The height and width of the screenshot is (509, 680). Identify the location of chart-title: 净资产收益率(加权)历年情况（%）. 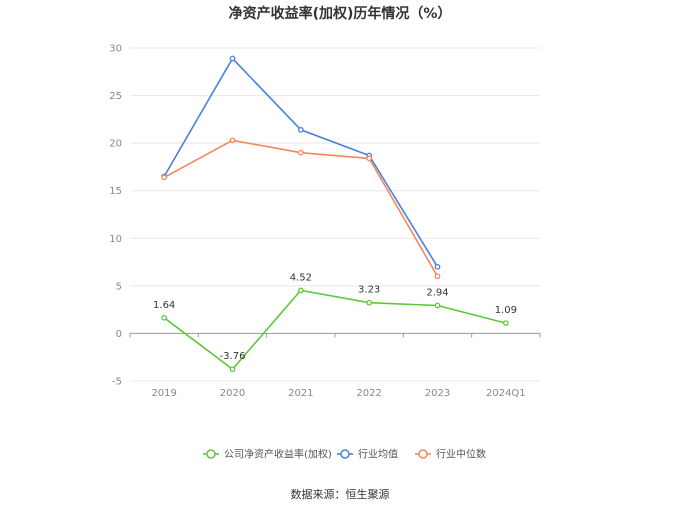
(340, 14).